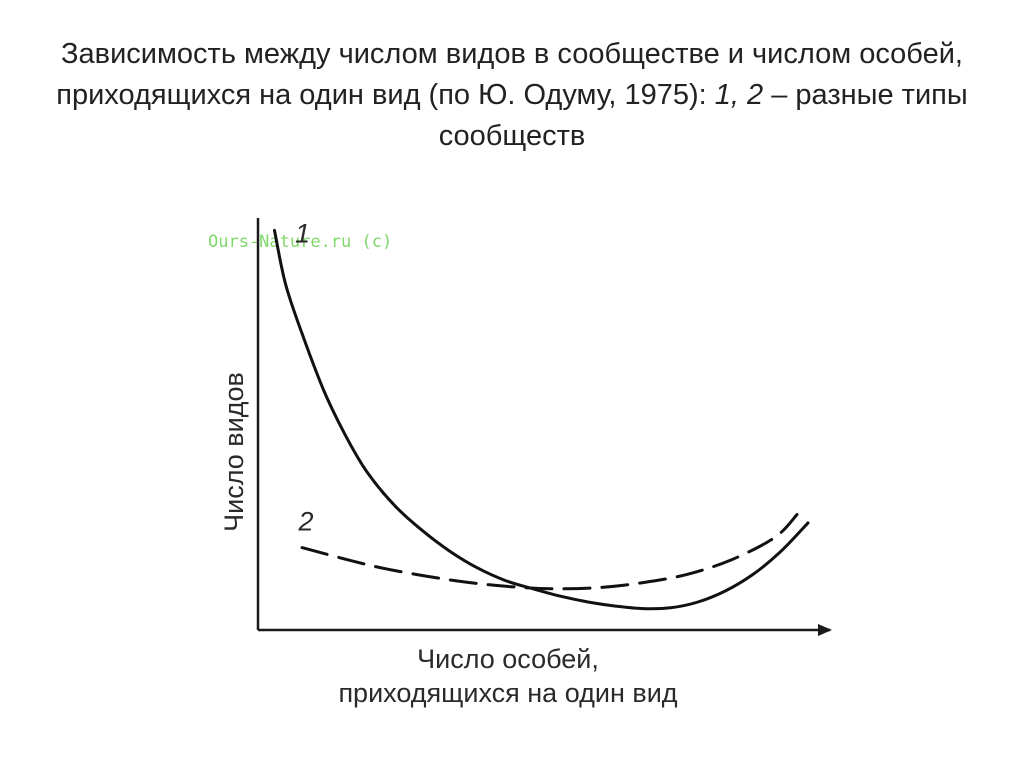 Image resolution: width=1024 pixels, height=768 pixels. Describe the element at coordinates (302, 233) in the screenshot. I see `series-1-label: 1` at that location.